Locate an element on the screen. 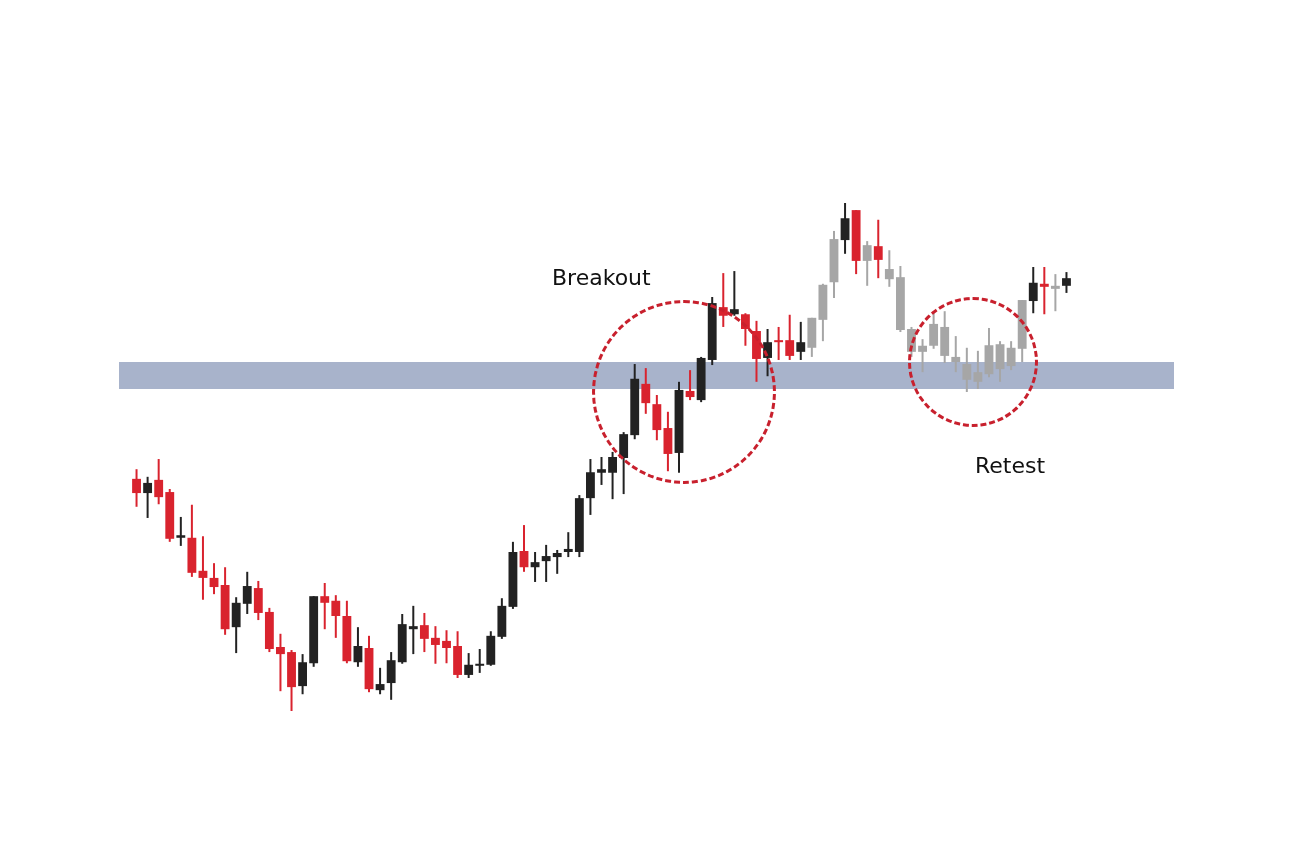 The width and height of the screenshot is (1300, 856). annotation: Retest is located at coordinates (1010, 465).